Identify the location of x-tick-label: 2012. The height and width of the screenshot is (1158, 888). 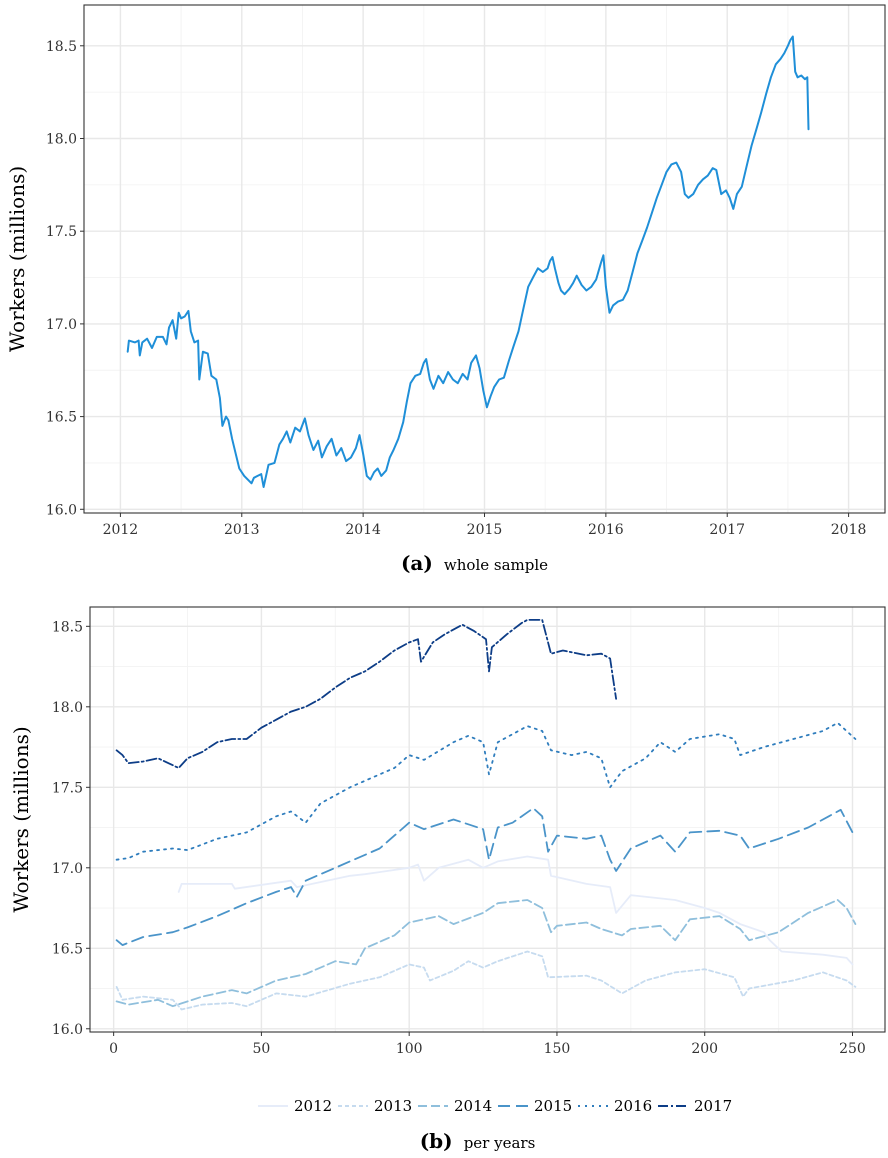
(121, 530).